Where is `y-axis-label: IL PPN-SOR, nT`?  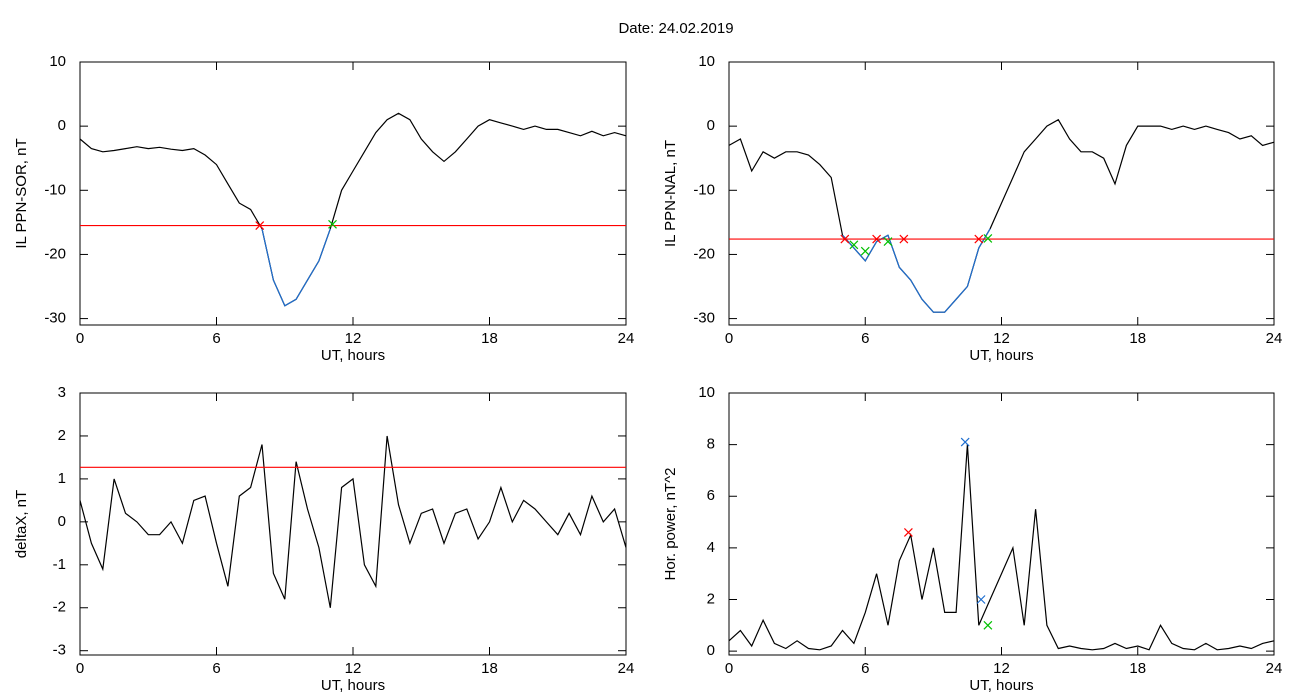
y-axis-label: IL PPN-SOR, nT is located at coordinates (21, 193).